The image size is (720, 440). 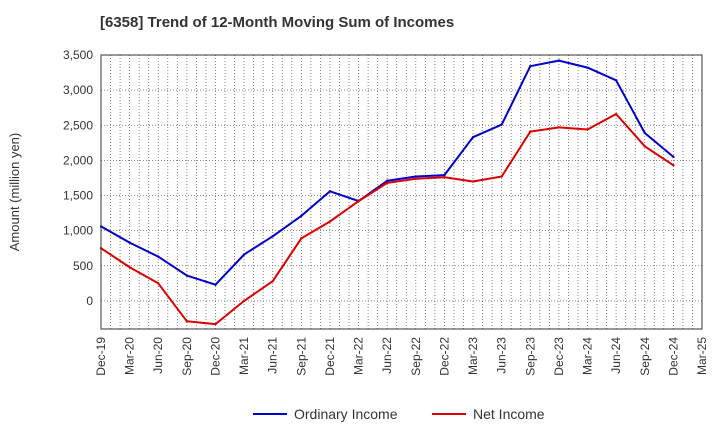 What do you see at coordinates (14, 192) in the screenshot?
I see `y-axis-title: Amount (million yen)` at bounding box center [14, 192].